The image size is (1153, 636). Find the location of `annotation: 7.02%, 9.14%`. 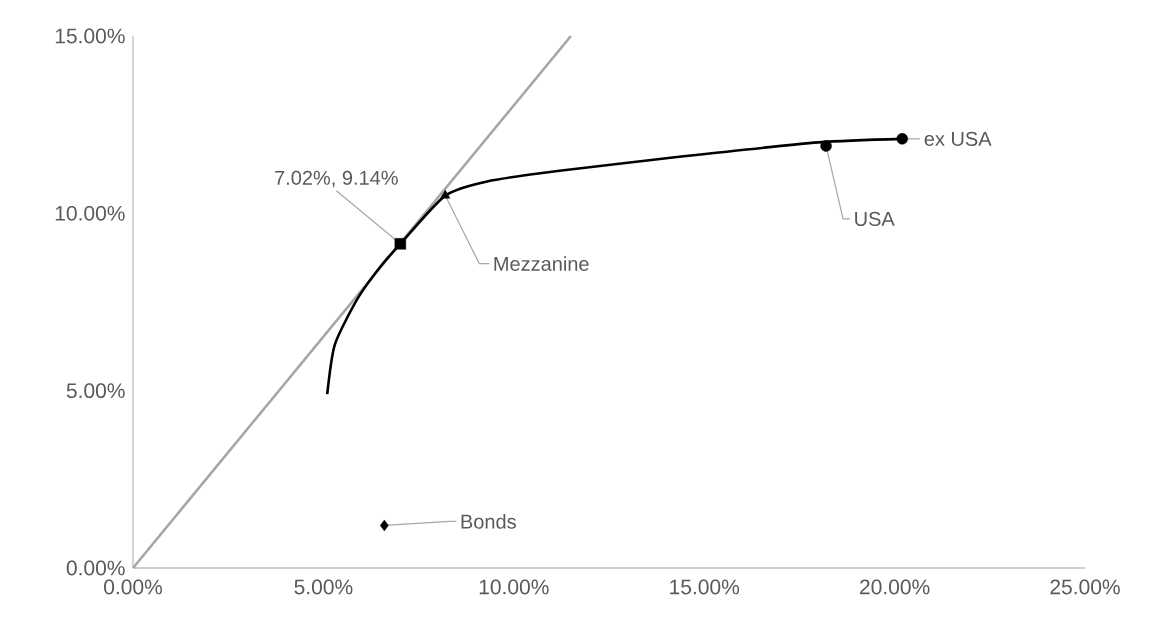

annotation: 7.02%, 9.14% is located at coordinates (336, 179).